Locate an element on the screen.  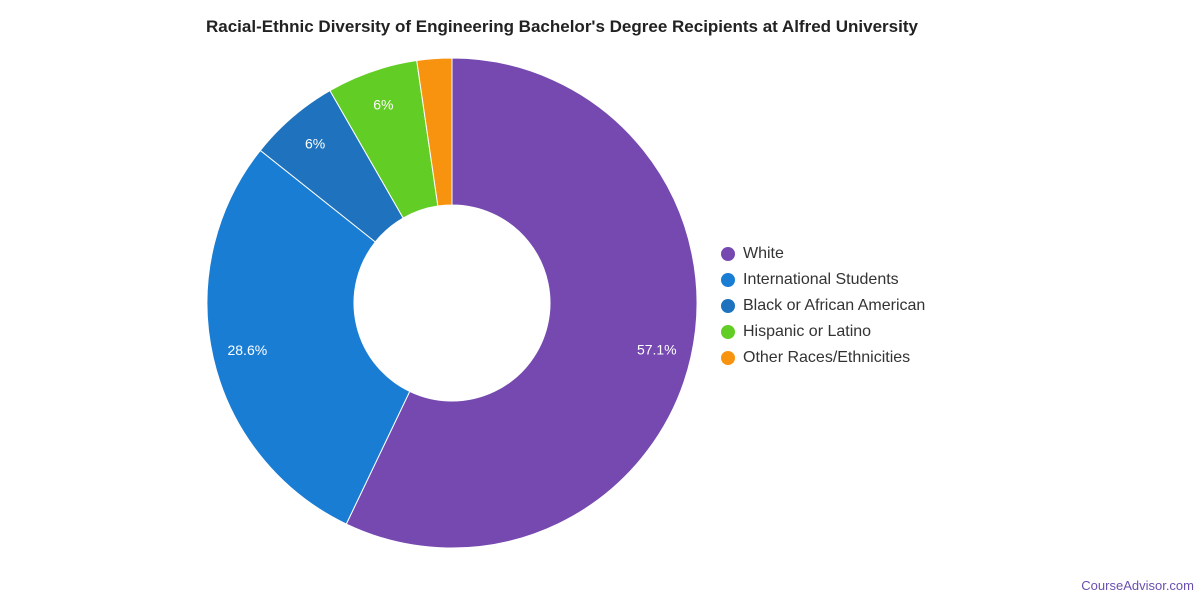
legend-item: International Students is located at coordinates (823, 280).